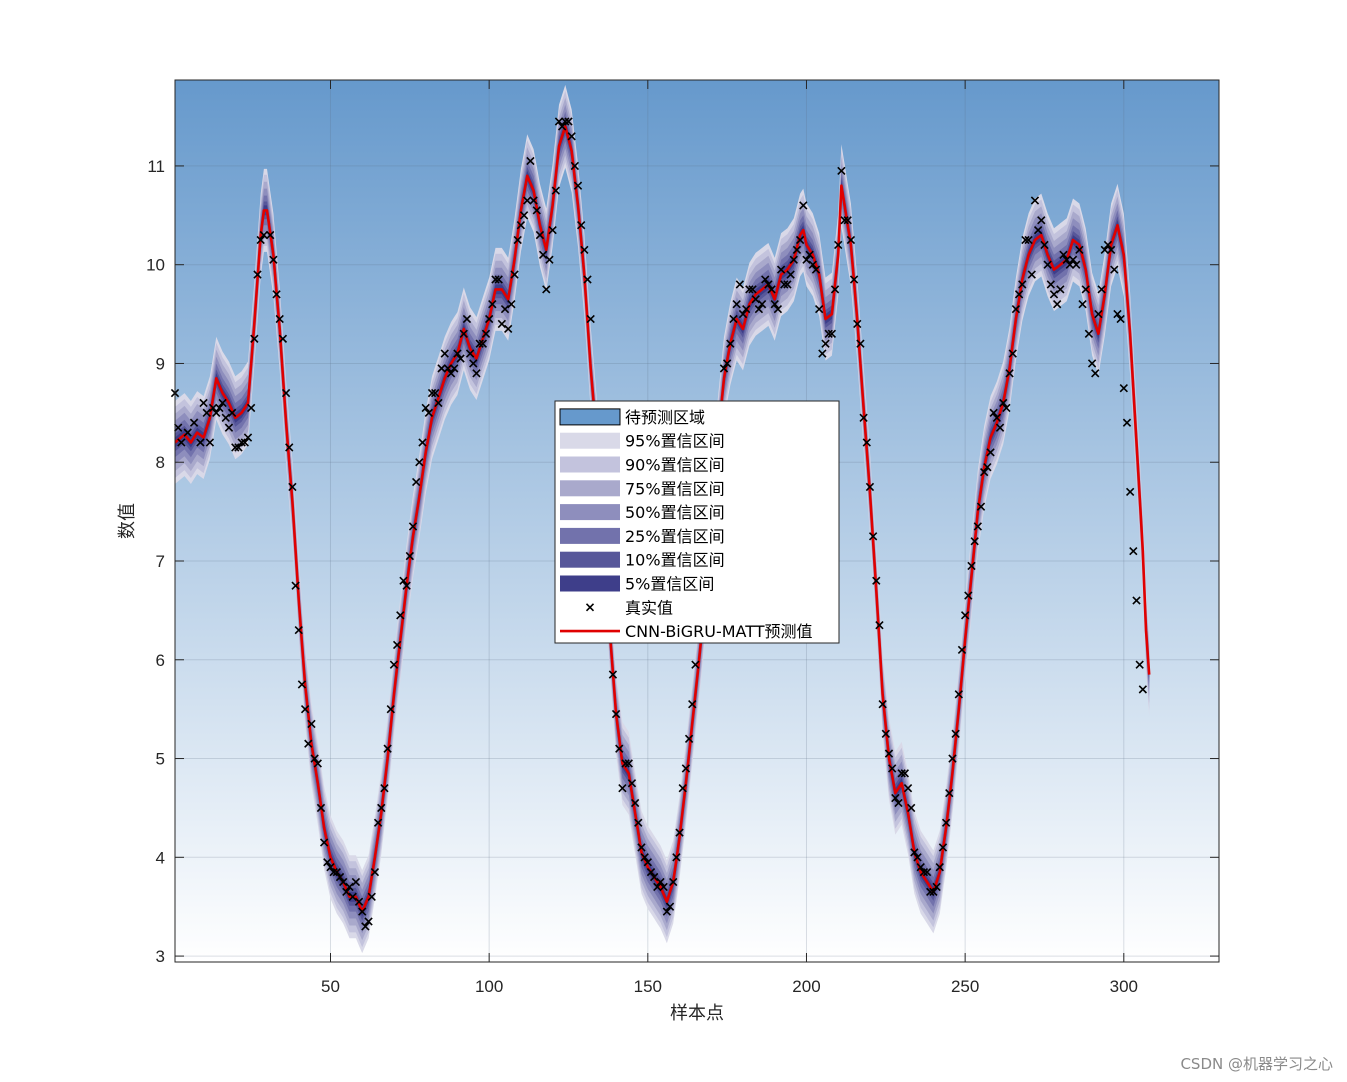 The height and width of the screenshot is (1082, 1347). What do you see at coordinates (675, 512) in the screenshot?
I see `legend-label: 50%置信区间` at bounding box center [675, 512].